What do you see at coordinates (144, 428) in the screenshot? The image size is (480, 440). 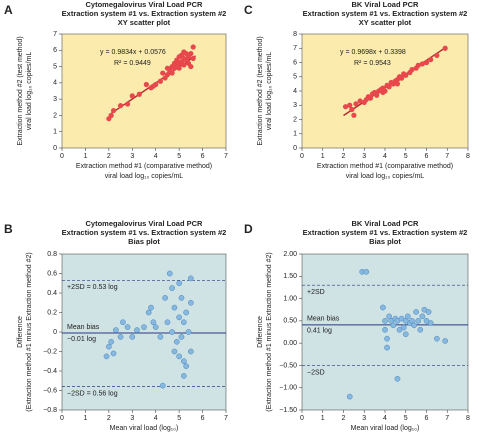 I see `x-axis-label: Mean viral load (log₁₀)` at bounding box center [144, 428].